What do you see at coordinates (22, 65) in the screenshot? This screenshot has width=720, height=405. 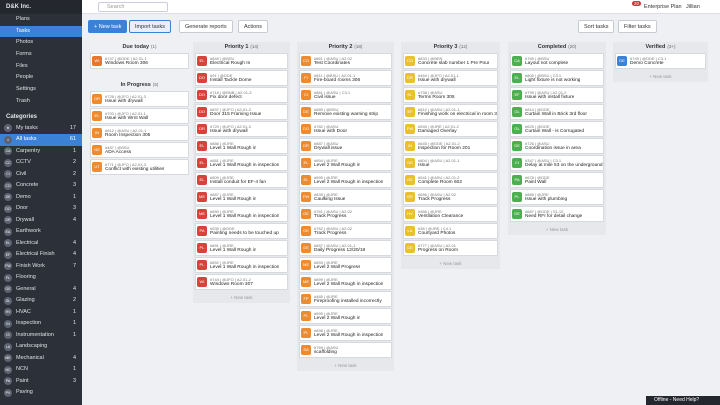 I see `nav-item: Files` at bounding box center [22, 65].